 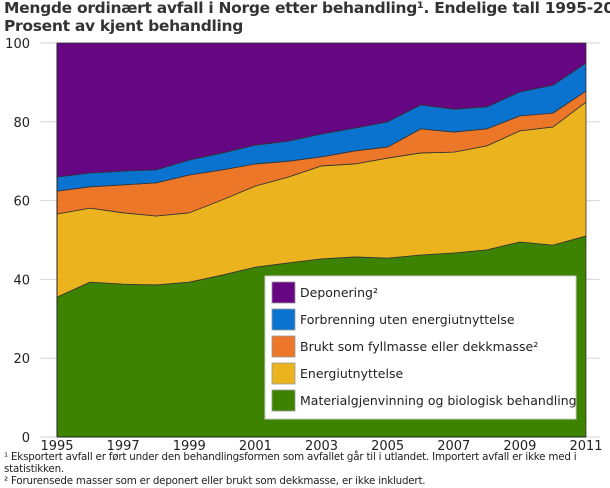 What do you see at coordinates (124, 26) in the screenshot?
I see `chart-title-line2: Prosent av kjent behandling` at bounding box center [124, 26].